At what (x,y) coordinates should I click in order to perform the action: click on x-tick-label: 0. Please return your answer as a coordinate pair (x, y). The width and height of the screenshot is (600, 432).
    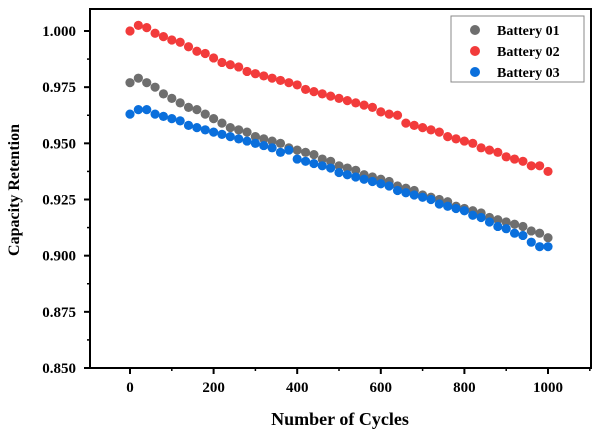
    Looking at the image, I should click on (130, 388).